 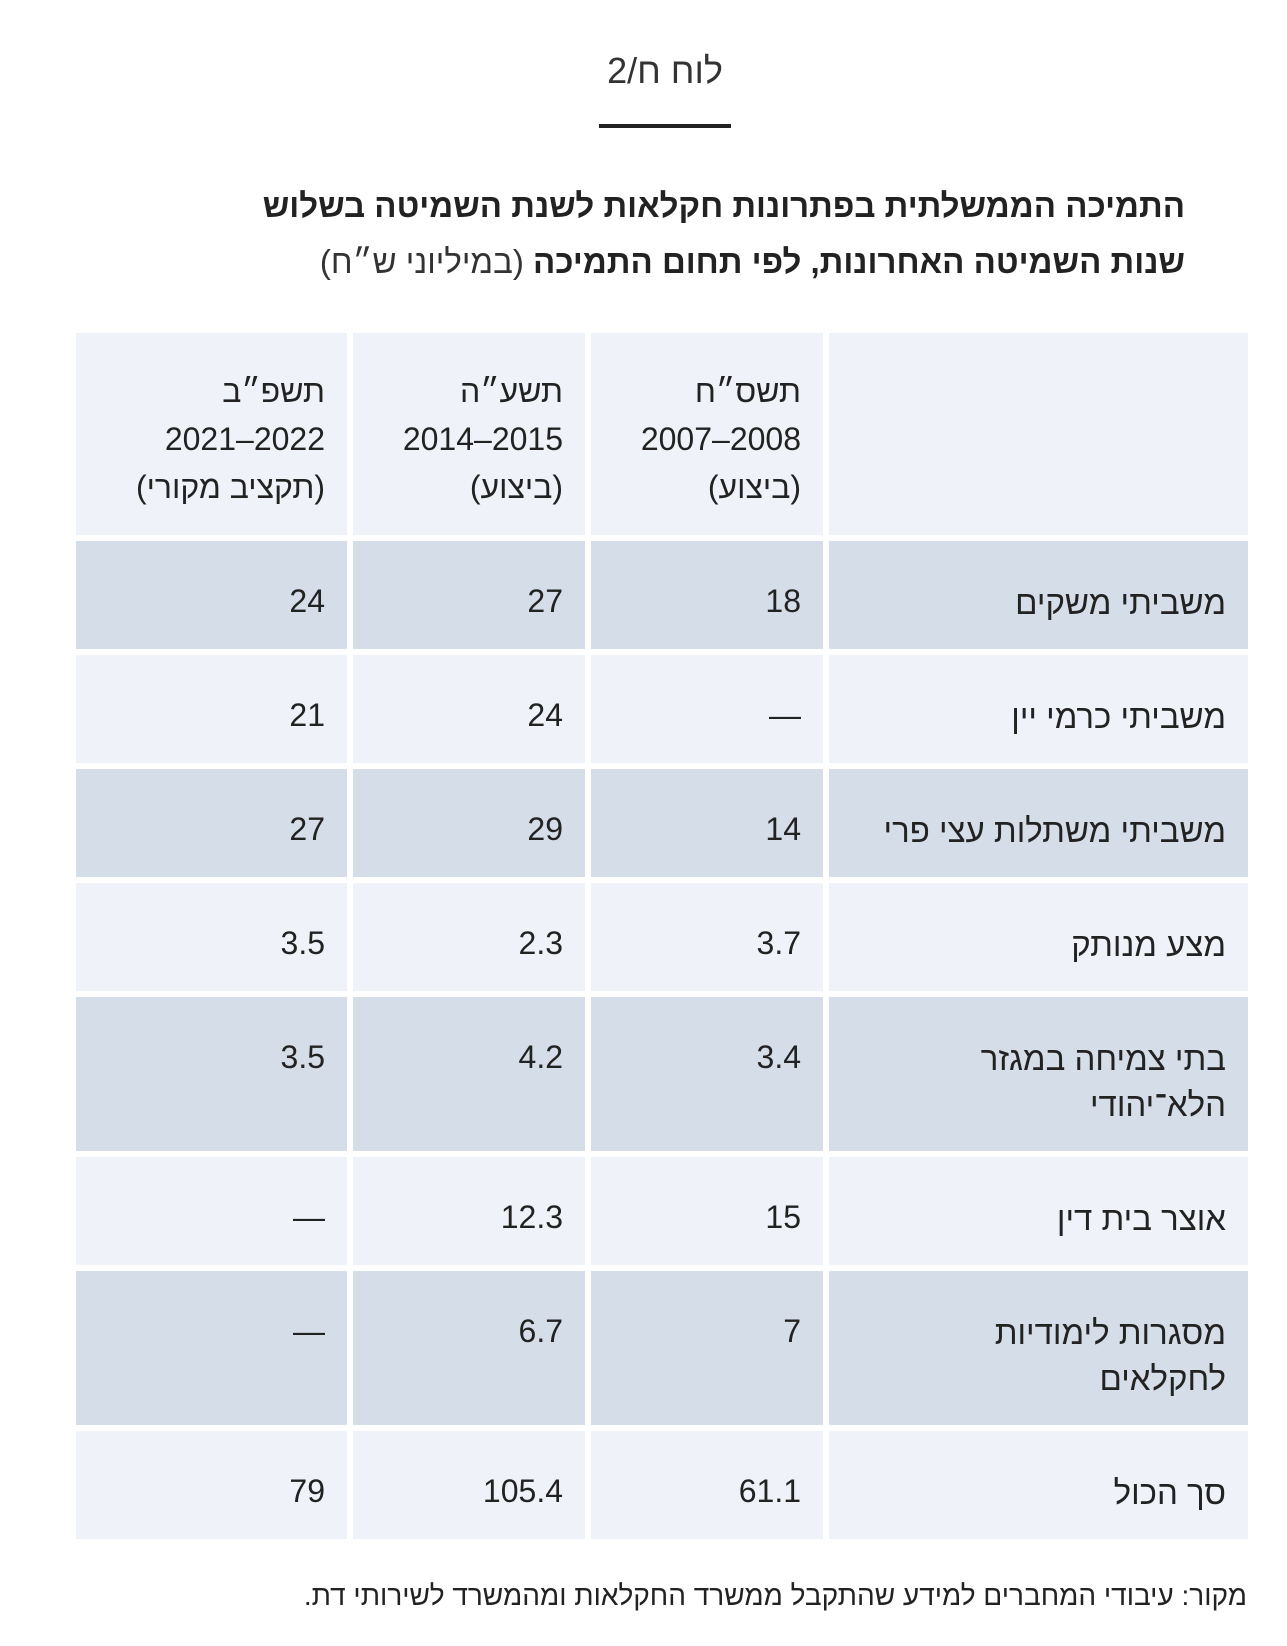 I want to click on total-label: סך הכול, so click(x=1038, y=1485).